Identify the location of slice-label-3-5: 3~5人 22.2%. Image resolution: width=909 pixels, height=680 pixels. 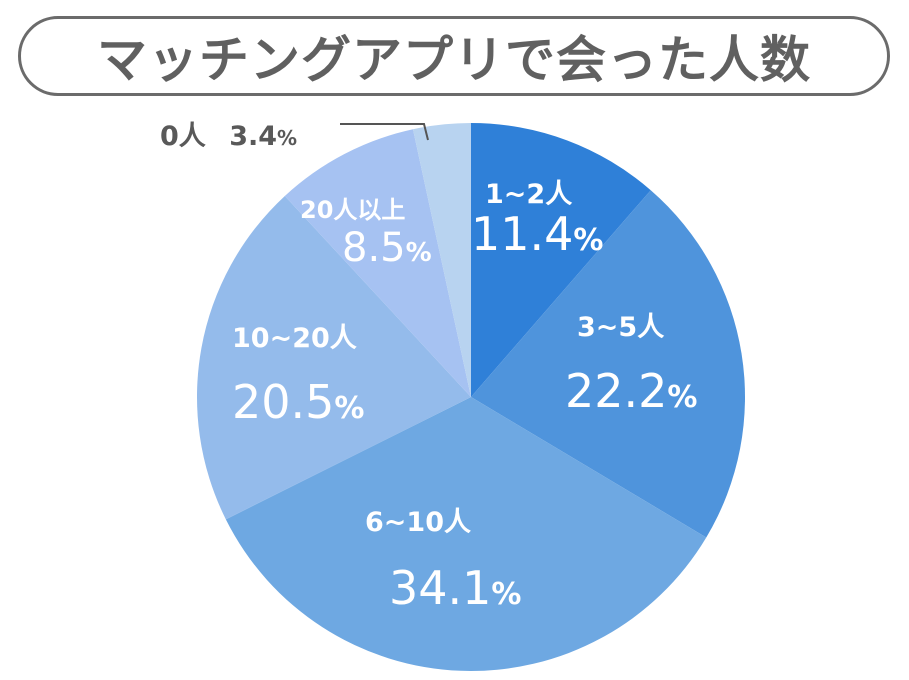
(631, 361).